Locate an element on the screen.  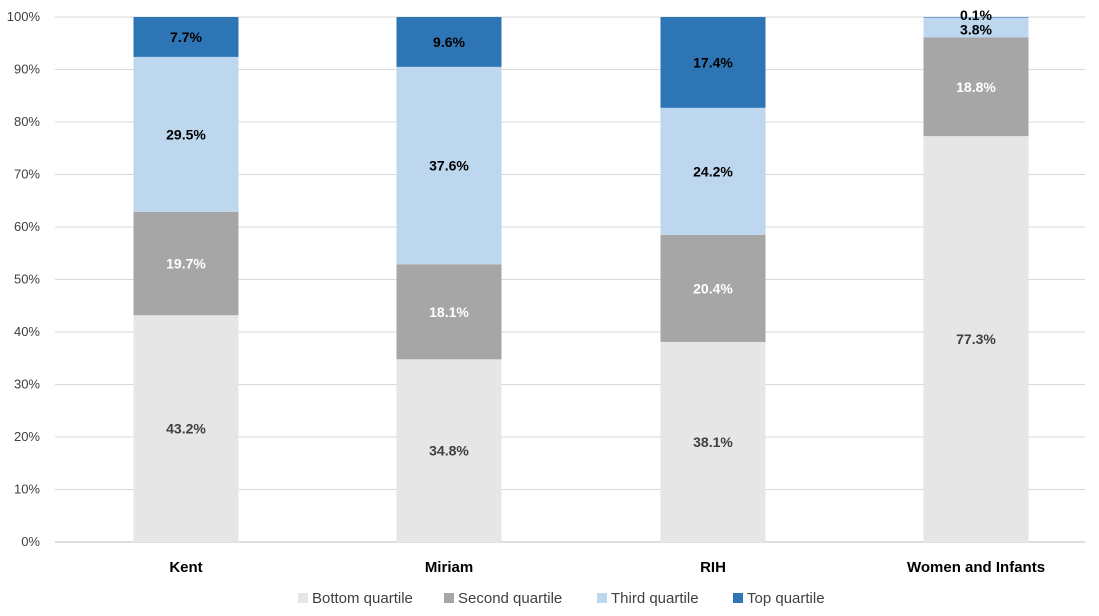
y-tick-label: 20% is located at coordinates (27, 436).